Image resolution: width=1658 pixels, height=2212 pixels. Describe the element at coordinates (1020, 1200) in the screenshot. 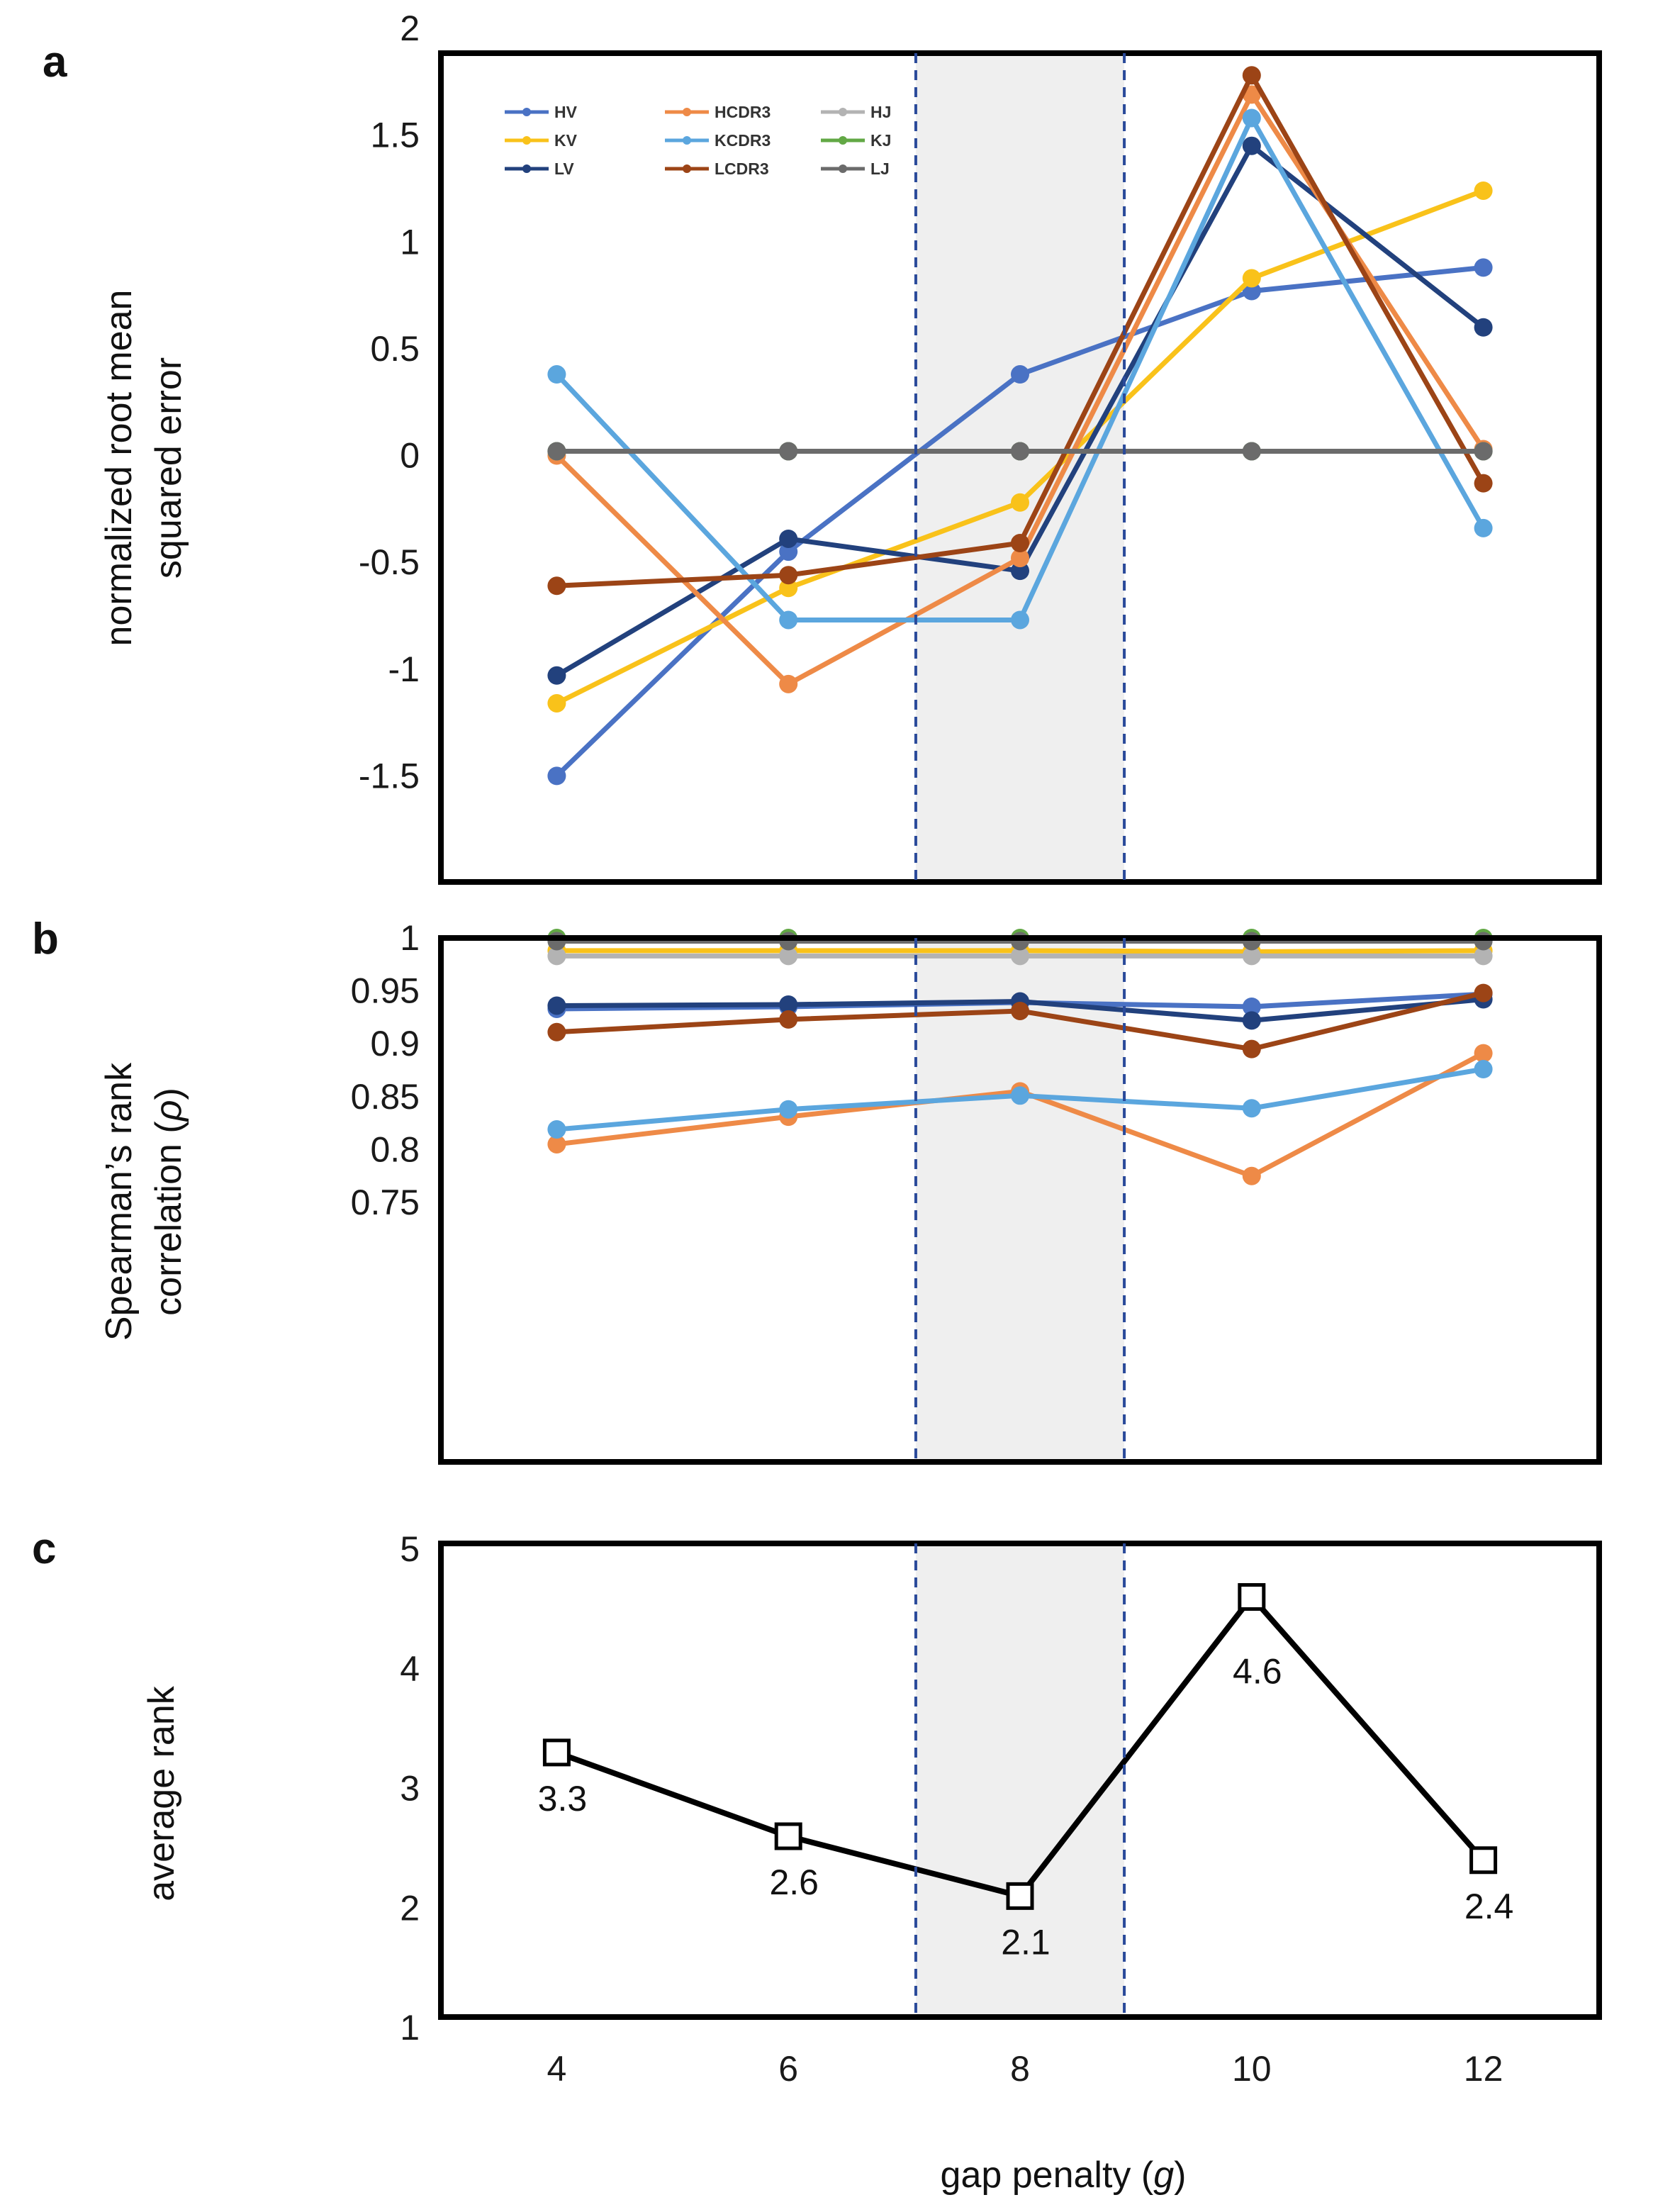

I see `panel-b-highlight-band` at that location.